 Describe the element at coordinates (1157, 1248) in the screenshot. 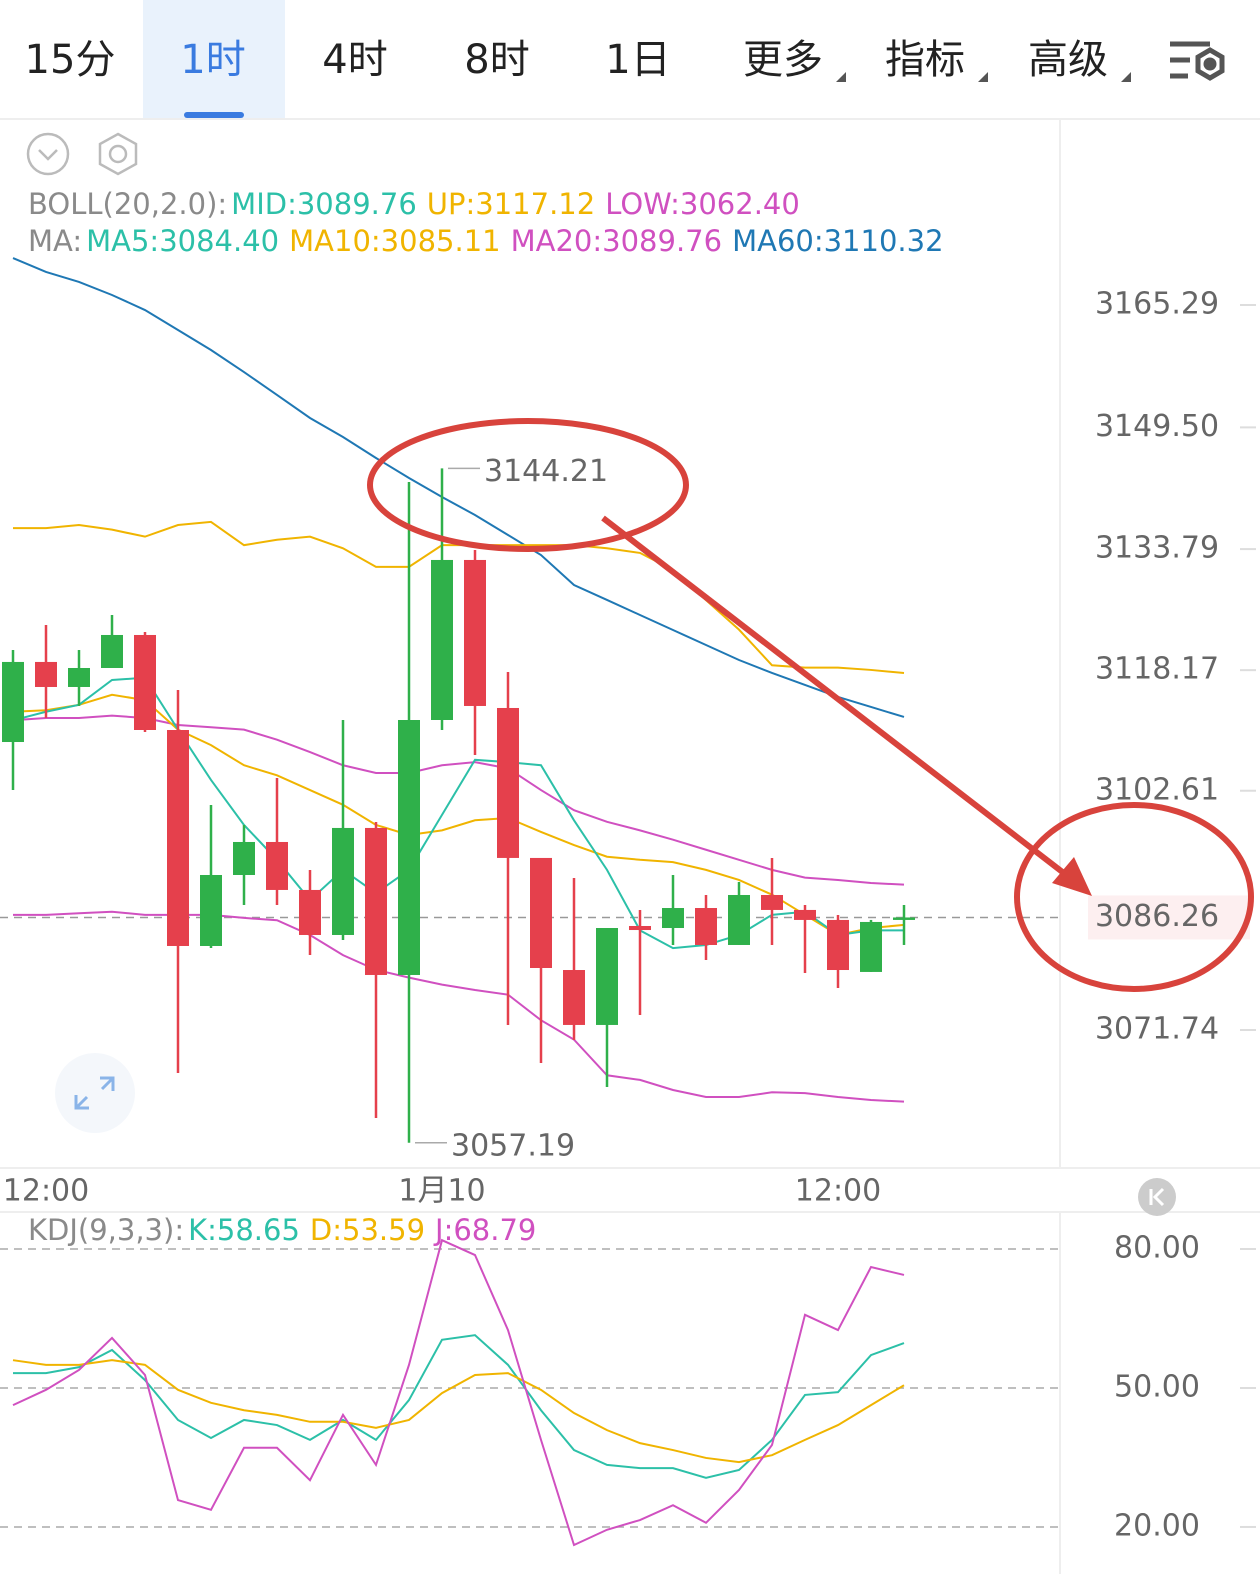

I see `y-tick-label: 80.00` at that location.